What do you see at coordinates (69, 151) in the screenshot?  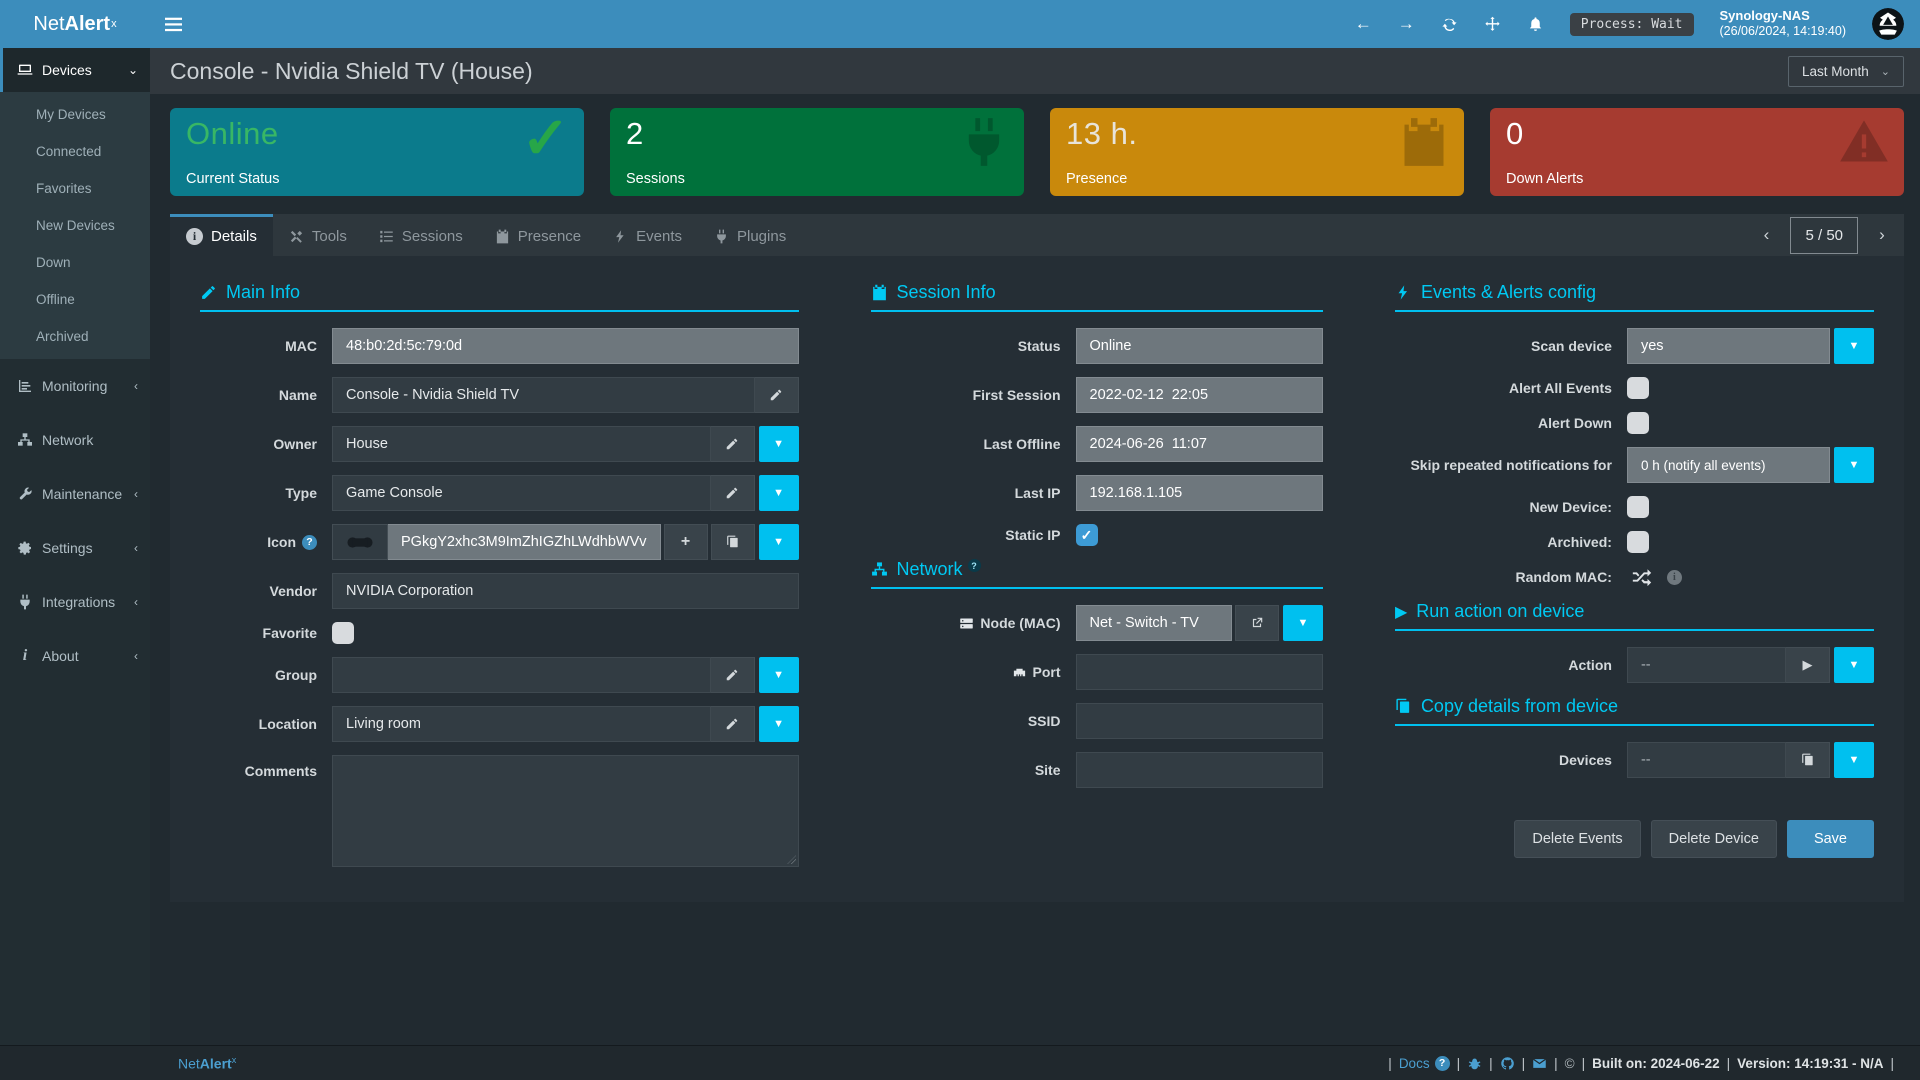 I see `sidebar-item-connected: Connected` at bounding box center [69, 151].